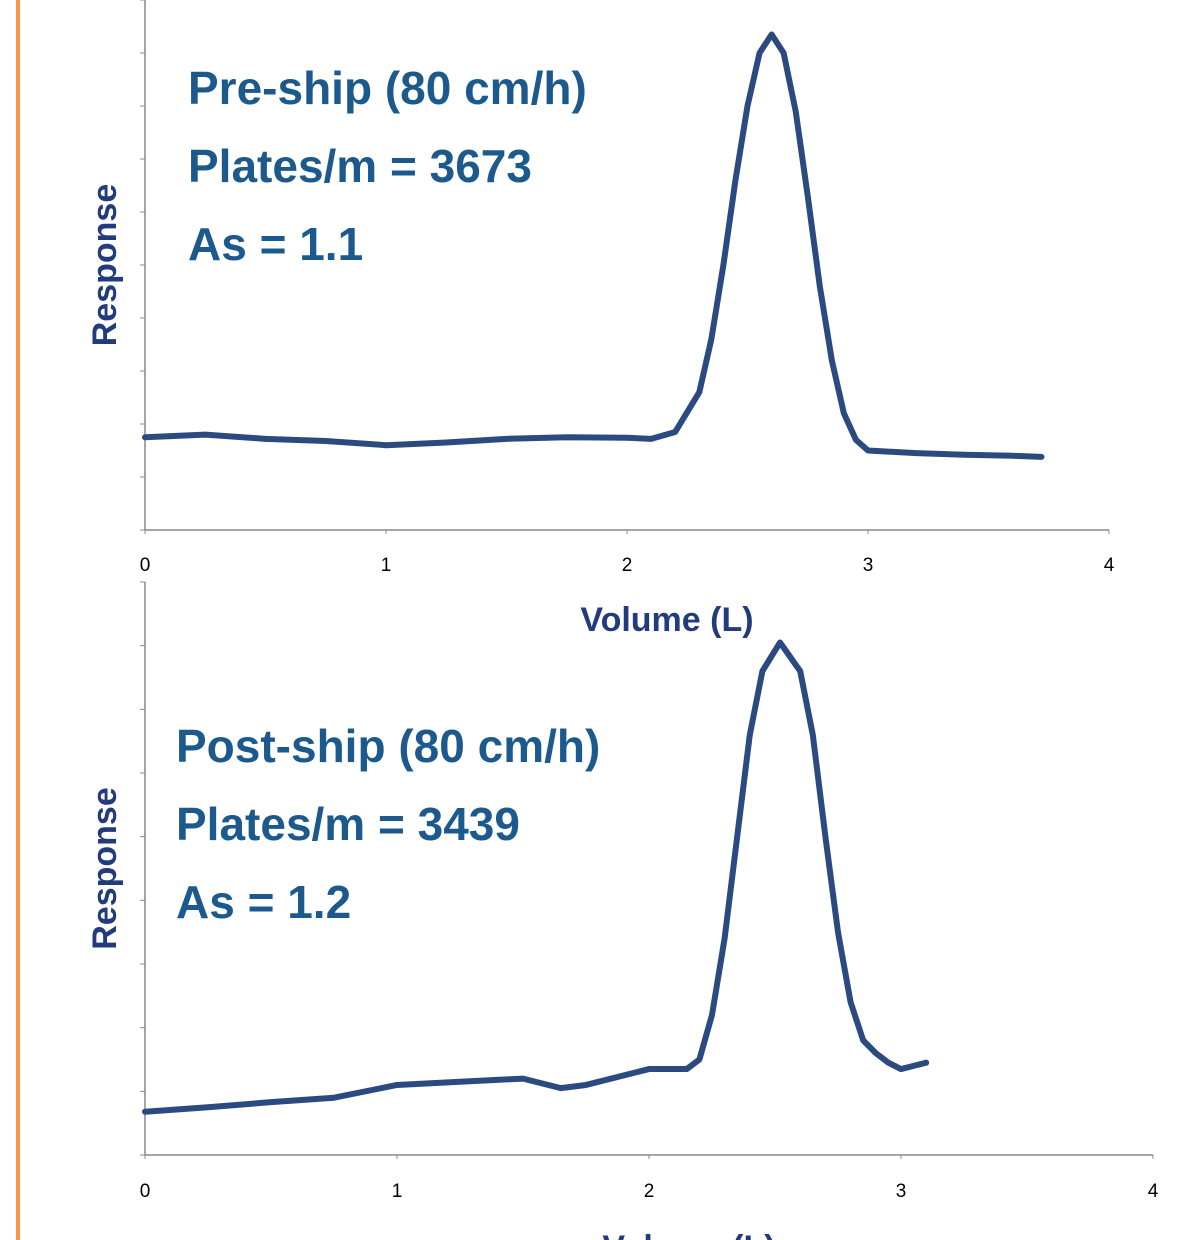 The height and width of the screenshot is (1240, 1189). What do you see at coordinates (275, 244) in the screenshot?
I see `annotation: As = 1.1` at bounding box center [275, 244].